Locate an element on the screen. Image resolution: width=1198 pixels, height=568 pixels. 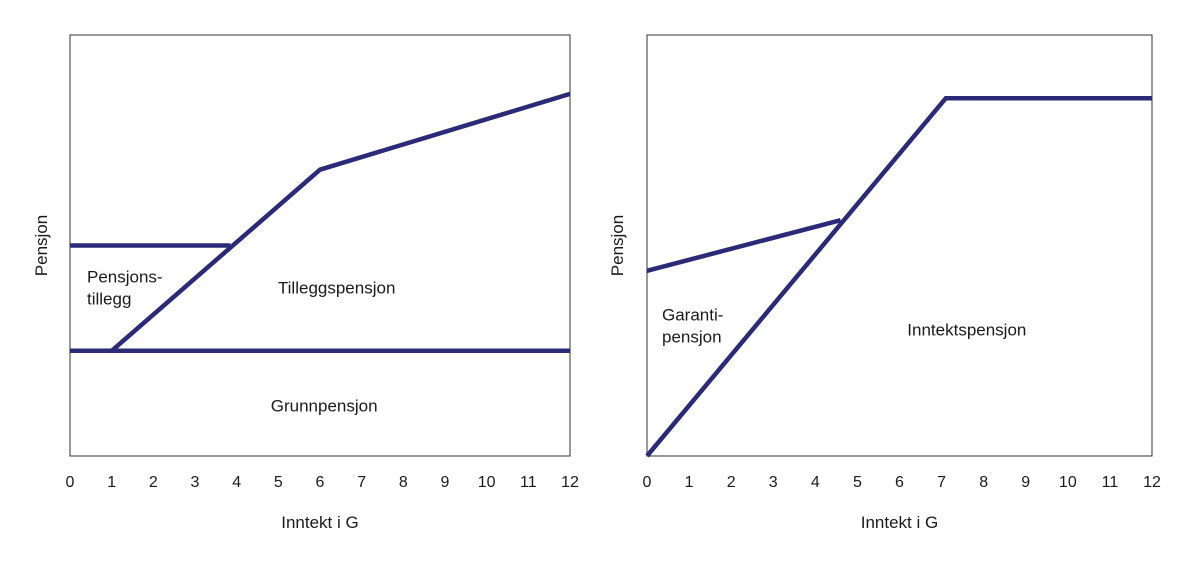
region-label-line: Garanti- is located at coordinates (692, 314).